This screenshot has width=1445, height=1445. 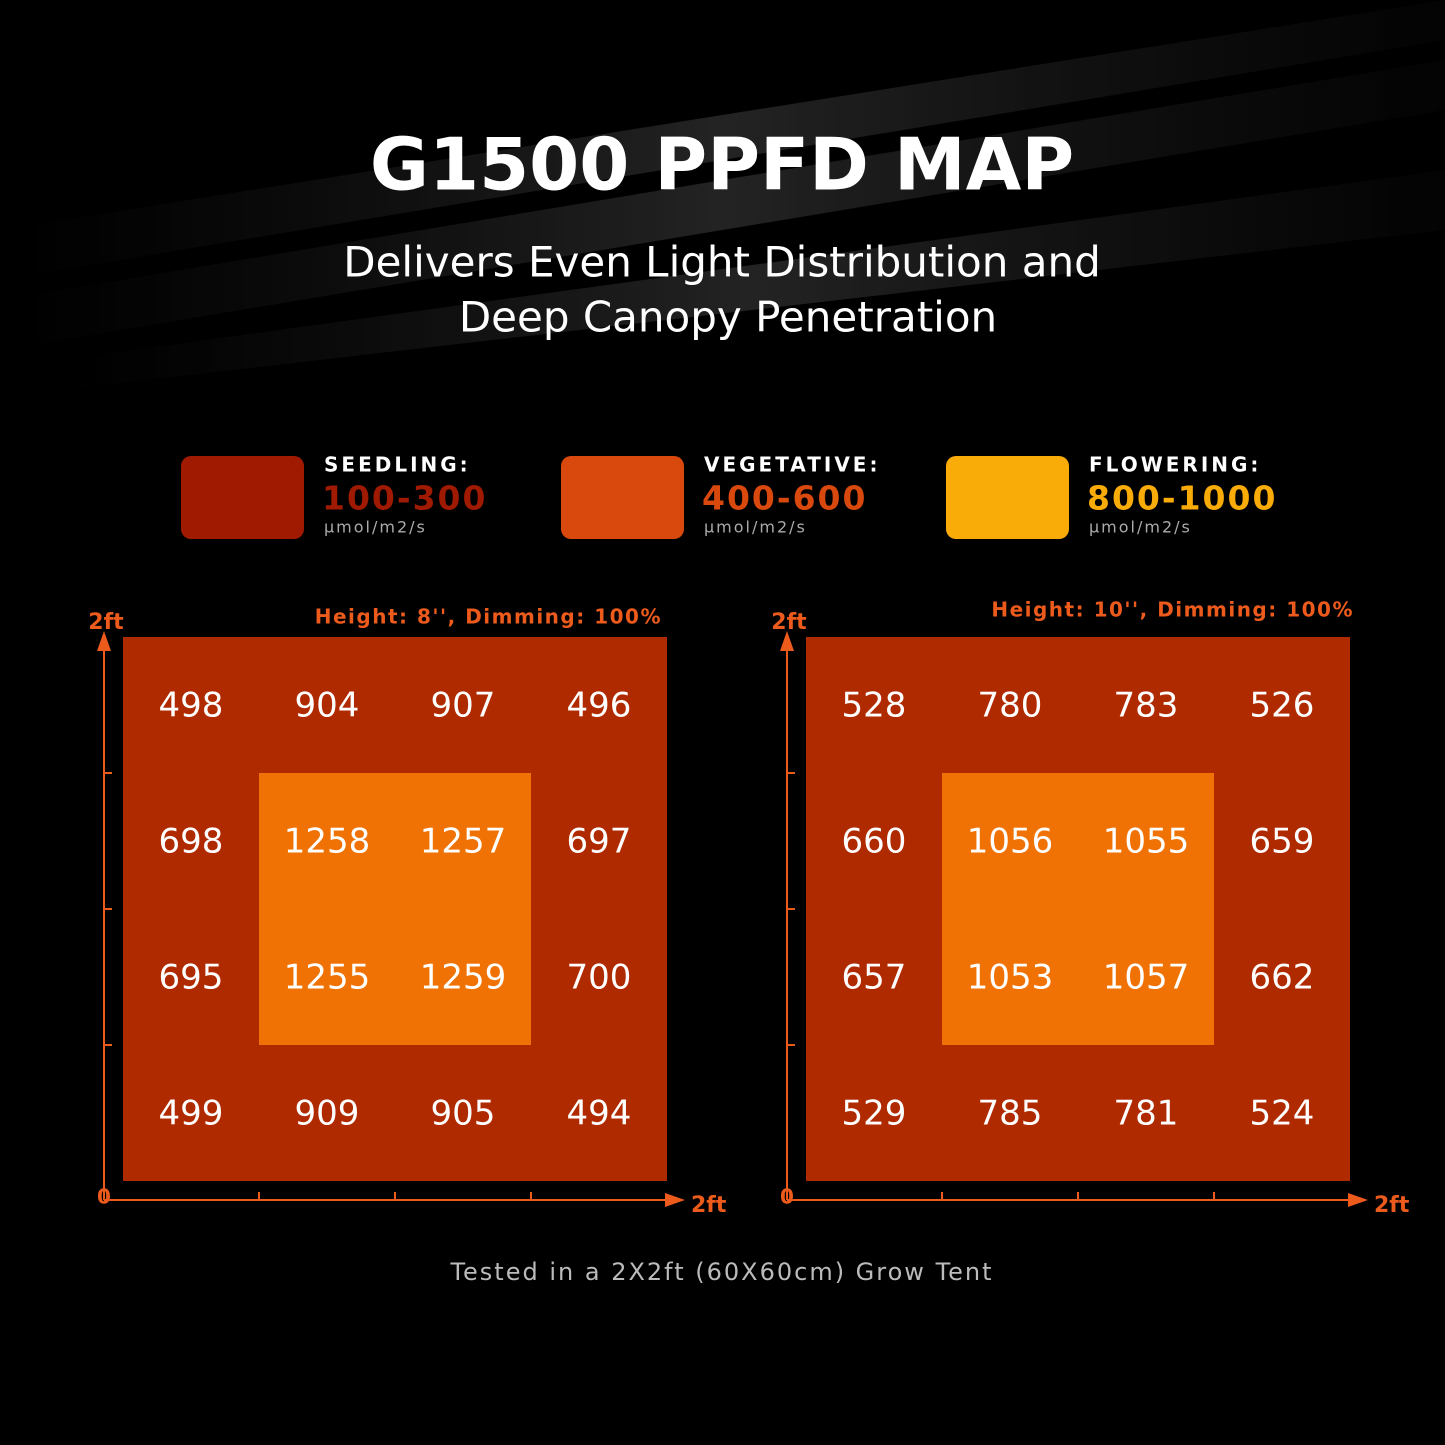 What do you see at coordinates (463, 842) in the screenshot?
I see `ppfd-value: 1257` at bounding box center [463, 842].